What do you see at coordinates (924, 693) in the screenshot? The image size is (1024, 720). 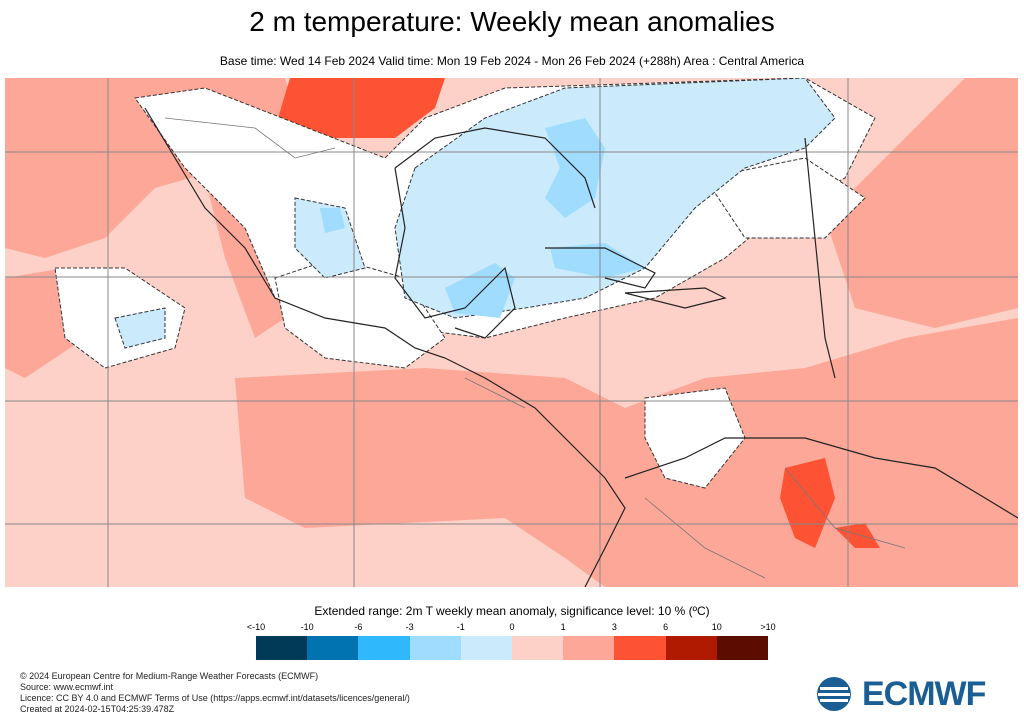 I see `ecmwf-logo-text: ECMWF` at bounding box center [924, 693].